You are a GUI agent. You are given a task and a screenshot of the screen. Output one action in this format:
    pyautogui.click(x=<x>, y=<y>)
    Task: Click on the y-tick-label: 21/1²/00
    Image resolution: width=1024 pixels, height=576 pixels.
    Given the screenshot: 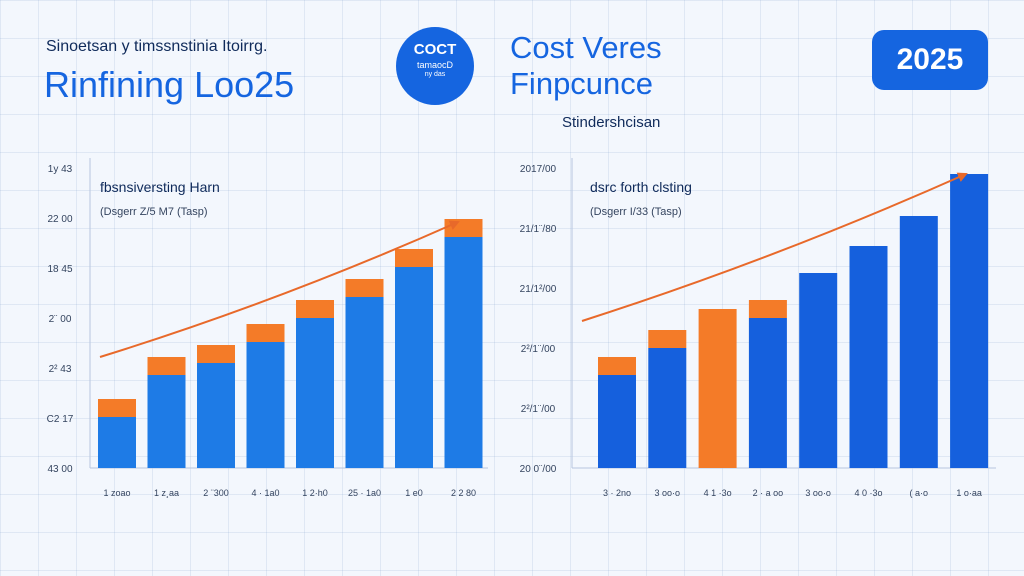 What is the action you would take?
    pyautogui.click(x=538, y=289)
    